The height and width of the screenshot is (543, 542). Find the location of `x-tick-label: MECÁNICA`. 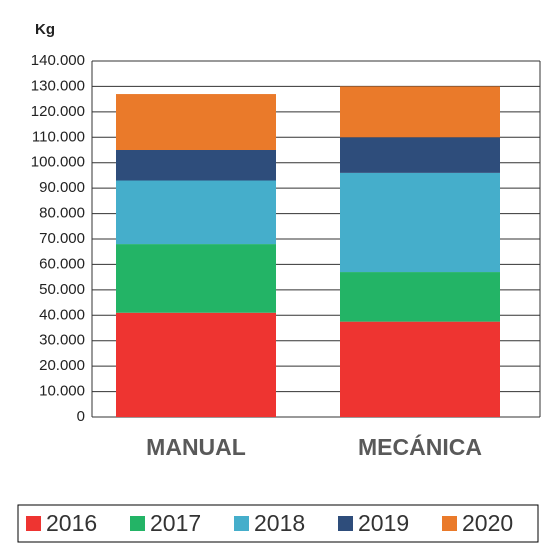

x-tick-label: MECÁNICA is located at coordinates (420, 446).